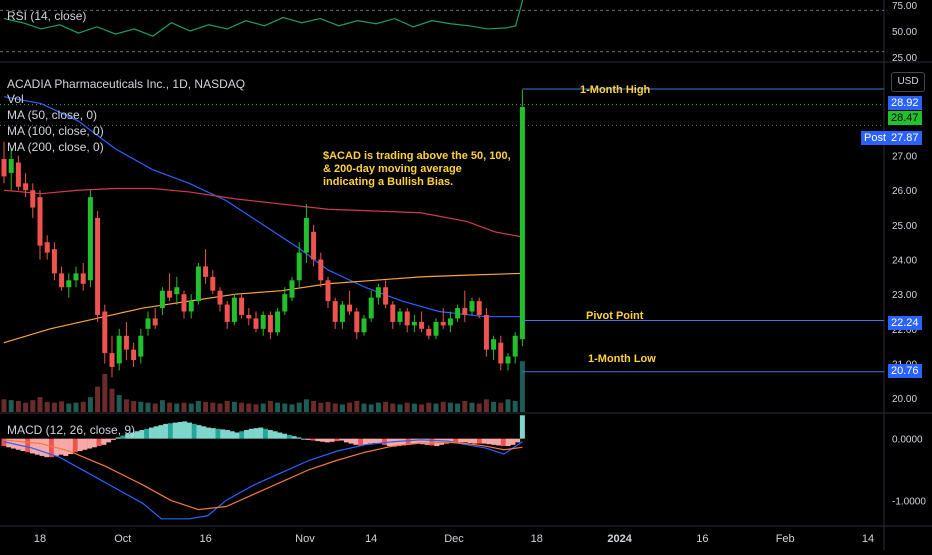 This screenshot has width=932, height=555. I want to click on currency-button: USD, so click(908, 82).